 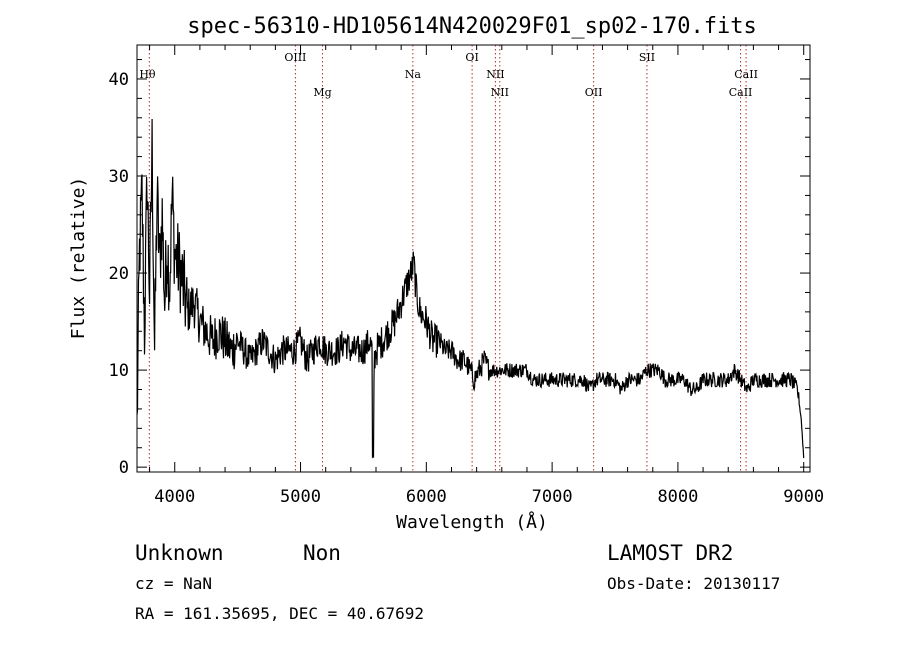 What do you see at coordinates (124, 468) in the screenshot?
I see `y-tick-label: 0` at bounding box center [124, 468].